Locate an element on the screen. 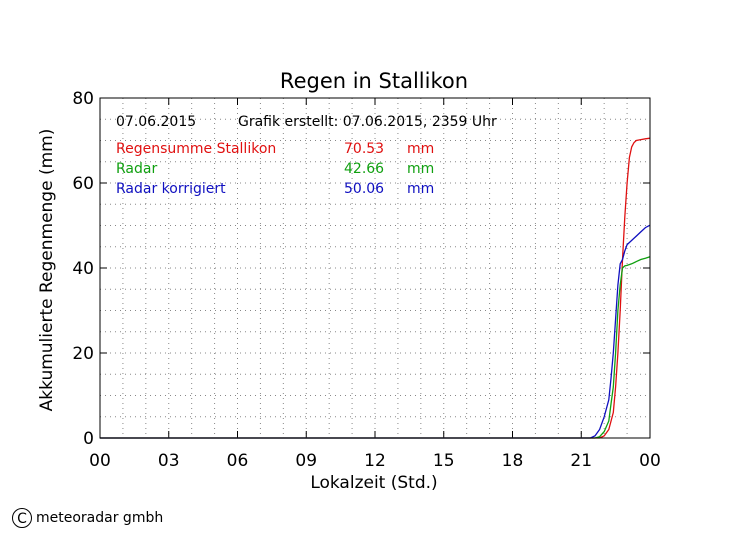 This screenshot has height=539, width=749. legend-name: Regensumme Stallikon is located at coordinates (196, 149).